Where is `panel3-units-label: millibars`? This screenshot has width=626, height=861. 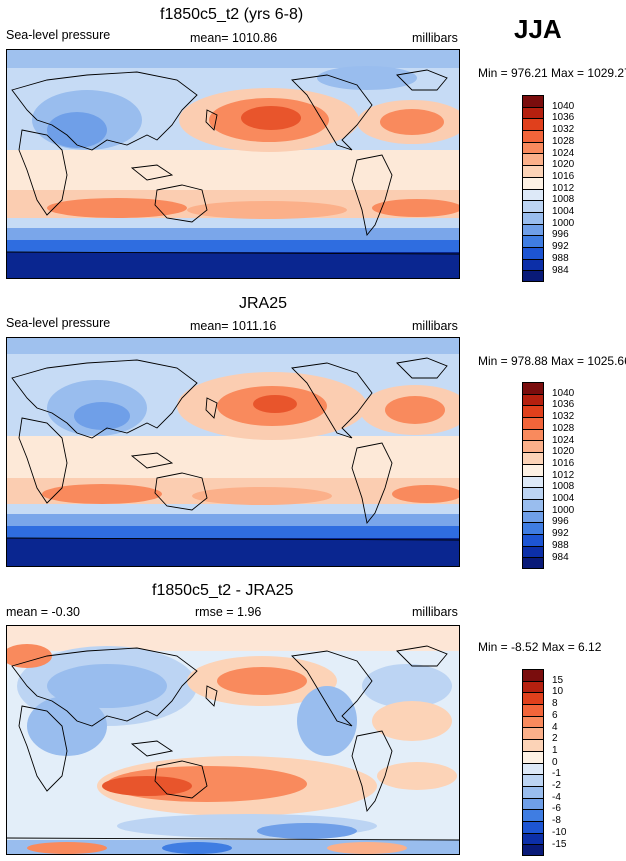
panel3-units-label: millibars is located at coordinates (435, 612).